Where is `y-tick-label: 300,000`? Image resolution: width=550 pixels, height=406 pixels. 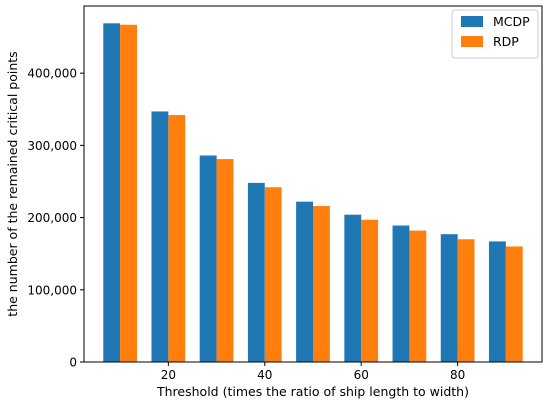 y-tick-label: 300,000 is located at coordinates (52, 146).